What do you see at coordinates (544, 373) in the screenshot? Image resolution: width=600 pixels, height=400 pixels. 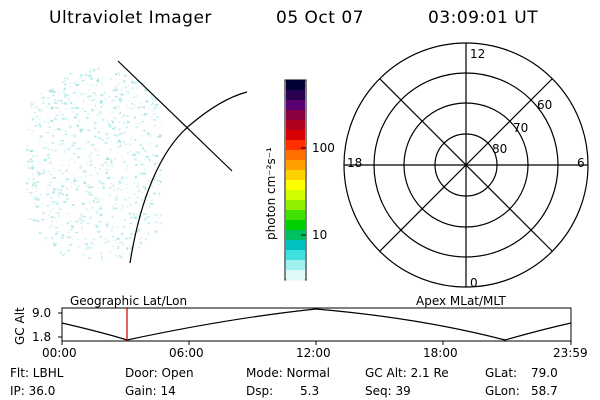 I see `glat-value: 79.0` at bounding box center [544, 373].